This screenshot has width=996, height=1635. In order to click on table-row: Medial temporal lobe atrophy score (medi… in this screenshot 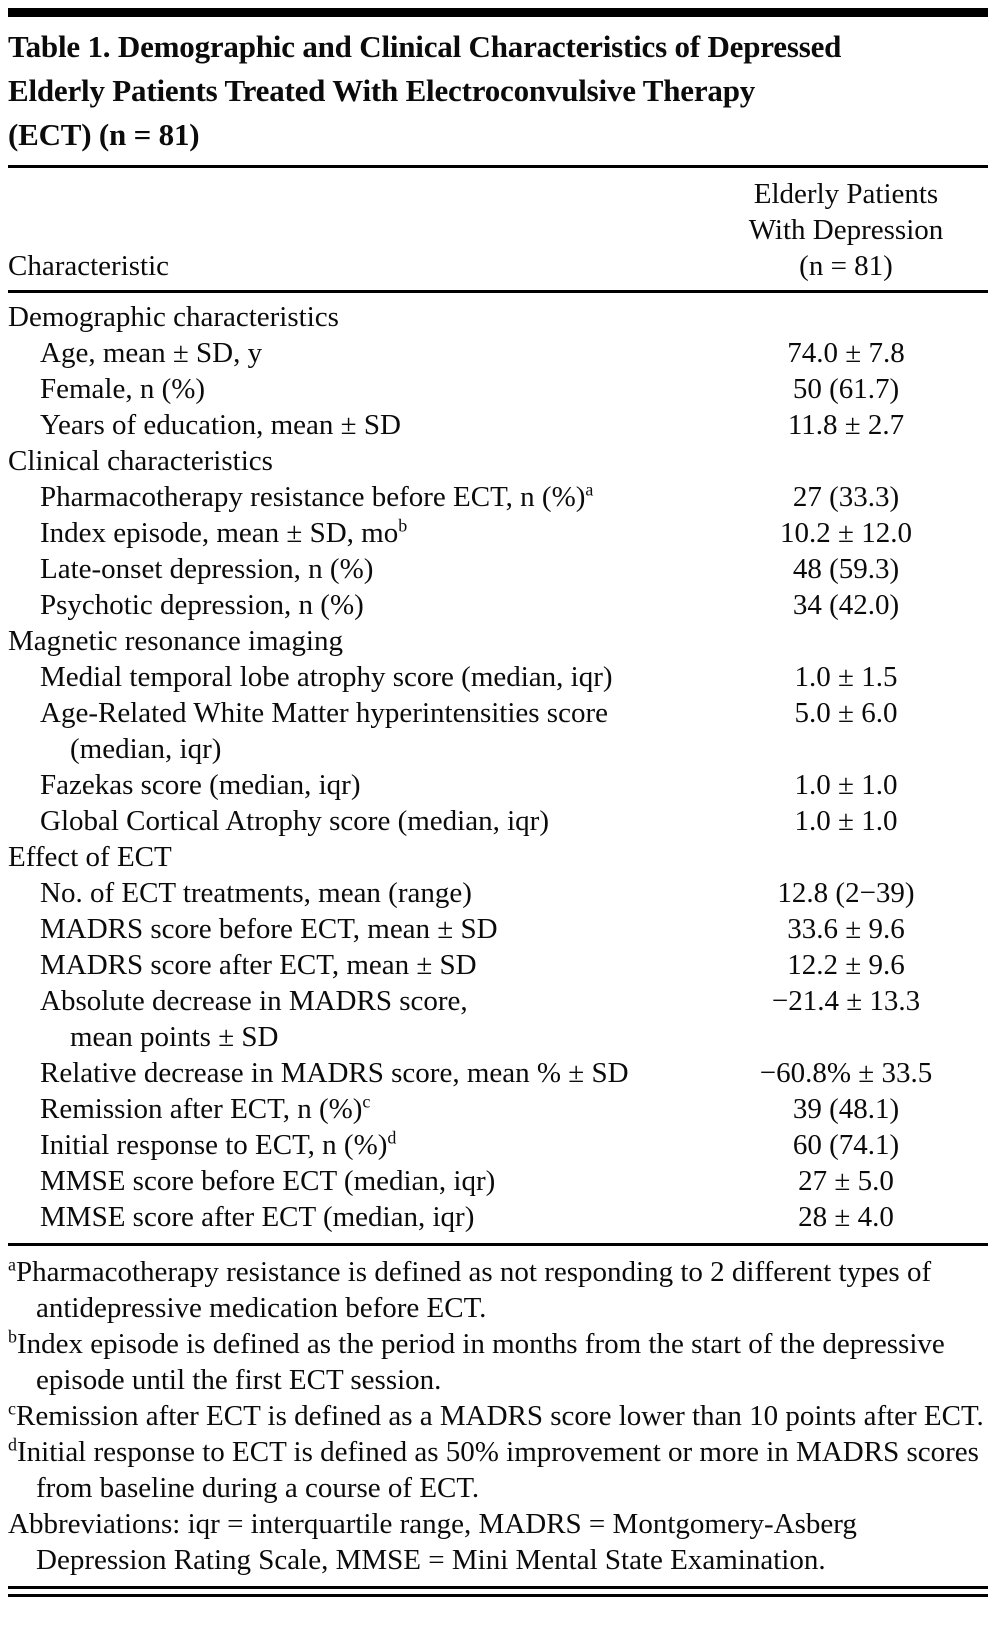, I will do `click(498, 677)`.